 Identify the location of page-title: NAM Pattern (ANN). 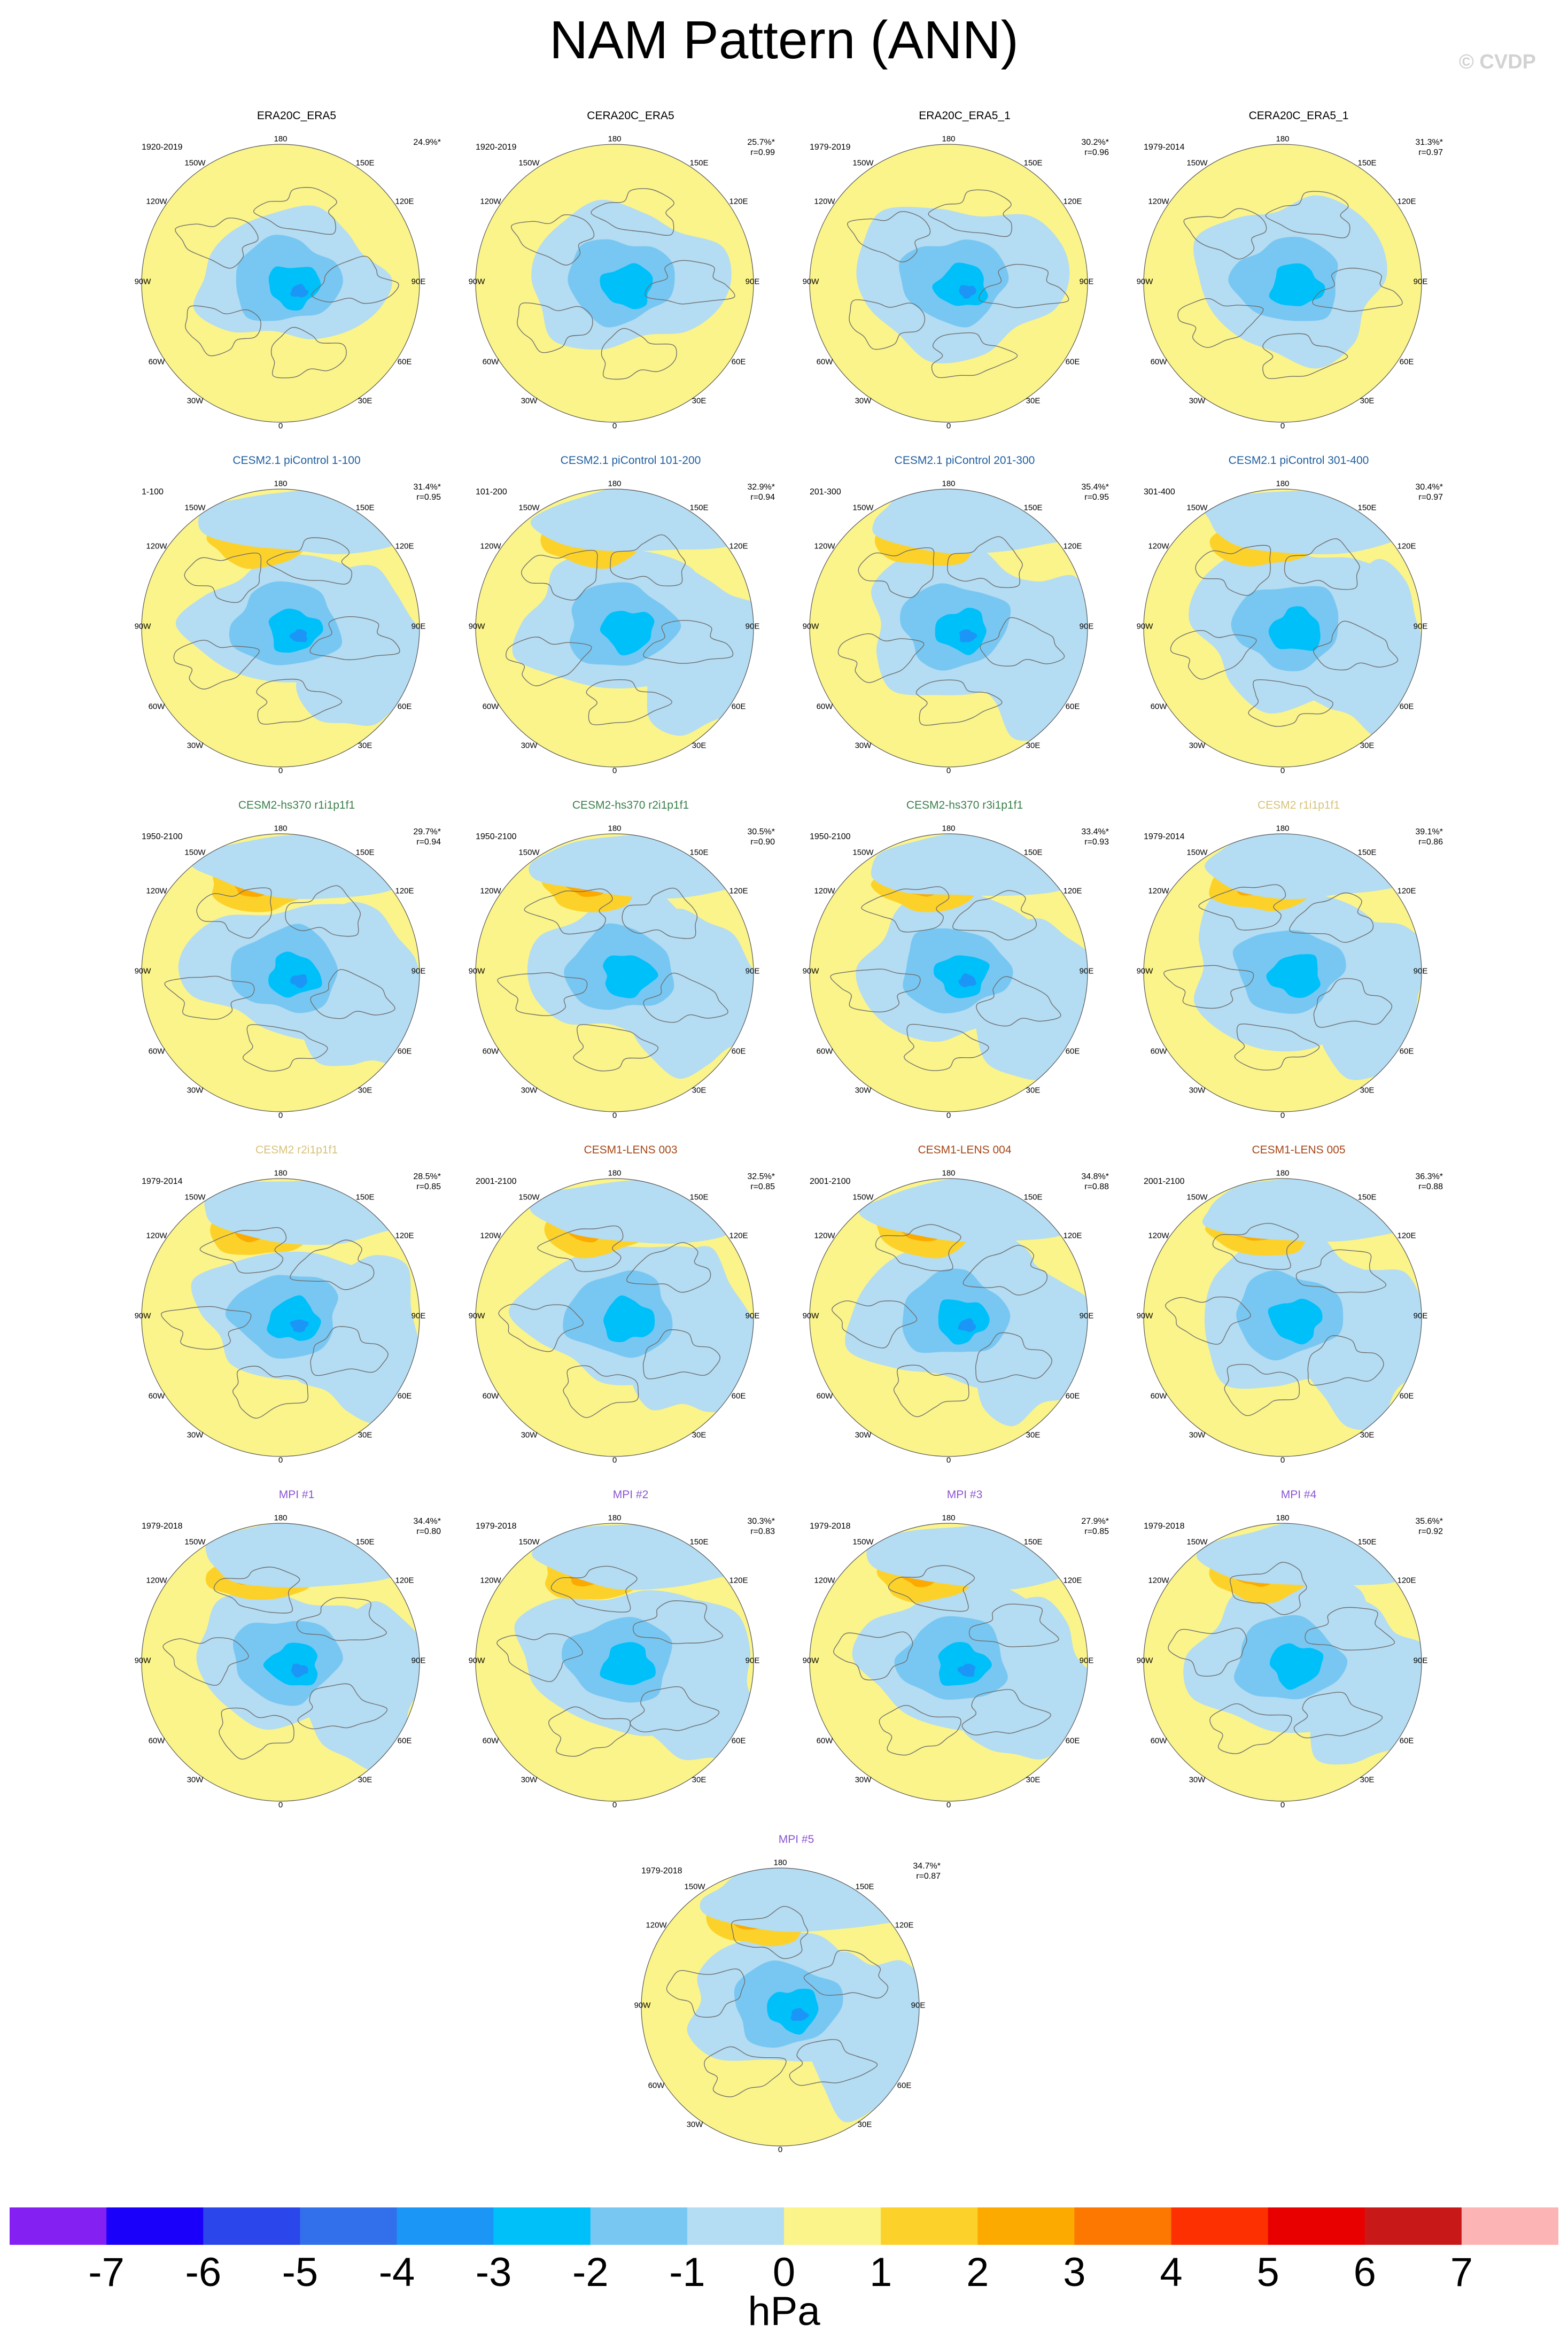
(784, 40).